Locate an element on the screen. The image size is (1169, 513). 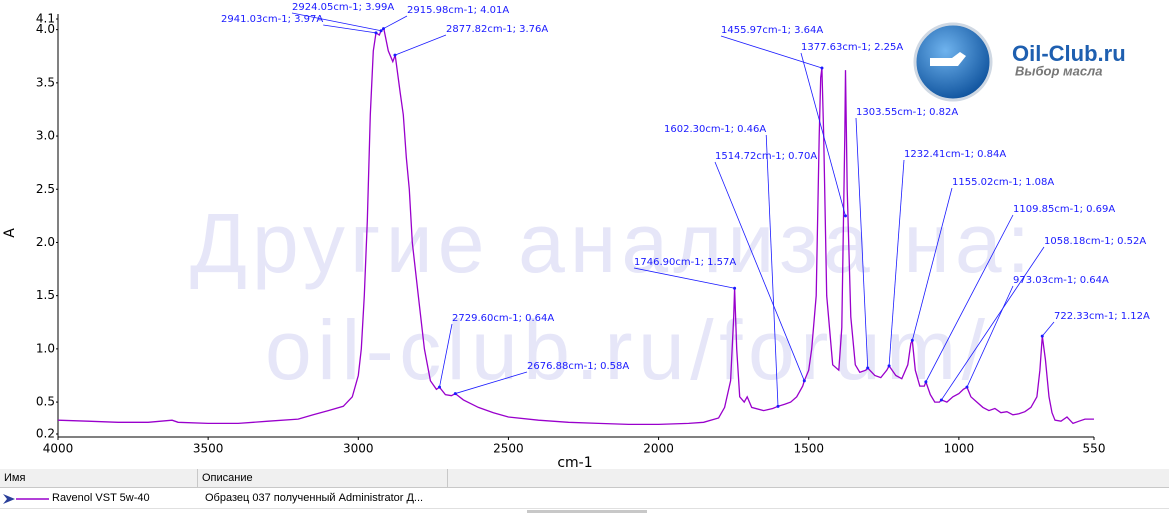
scrollbar is located at coordinates (587, 511).